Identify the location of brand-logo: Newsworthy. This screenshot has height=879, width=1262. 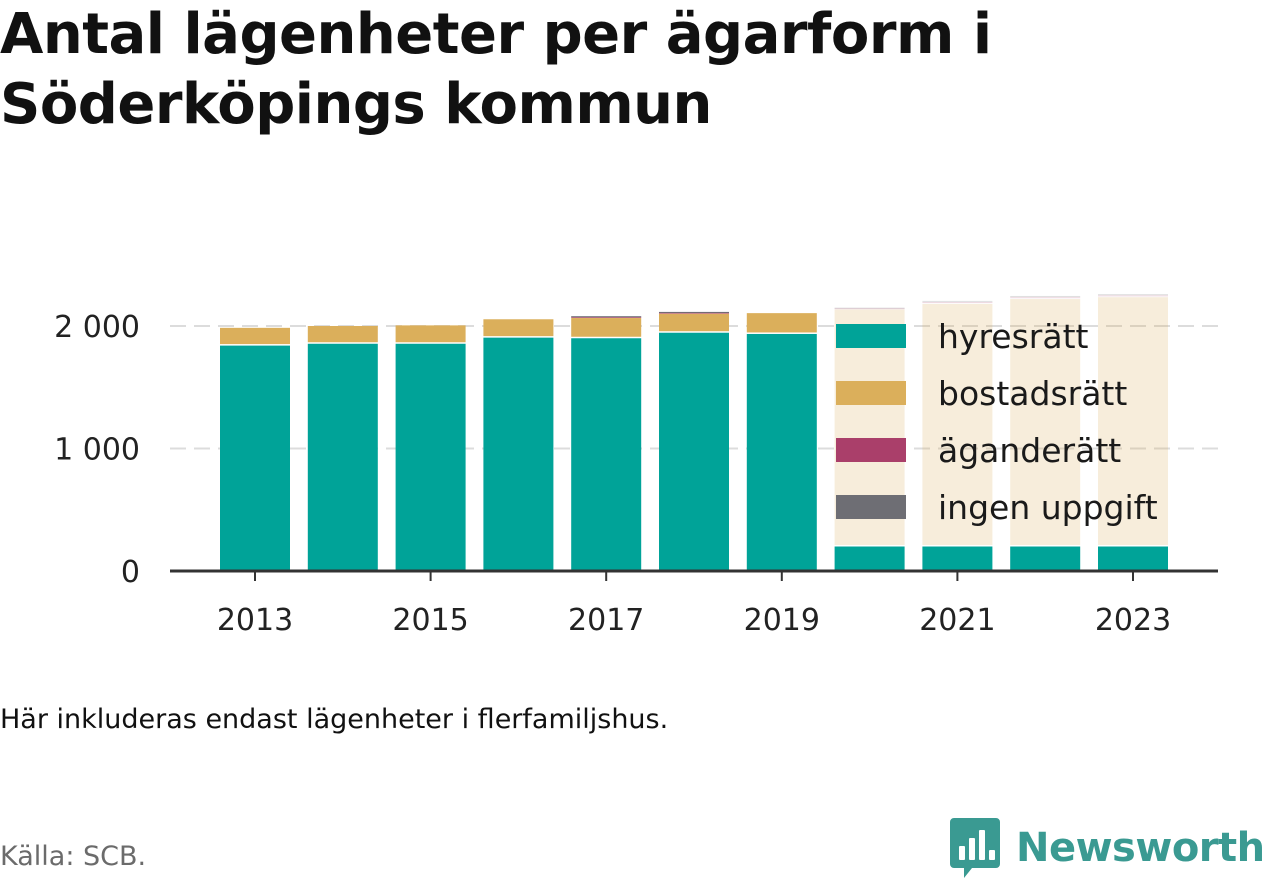
(1106, 848).